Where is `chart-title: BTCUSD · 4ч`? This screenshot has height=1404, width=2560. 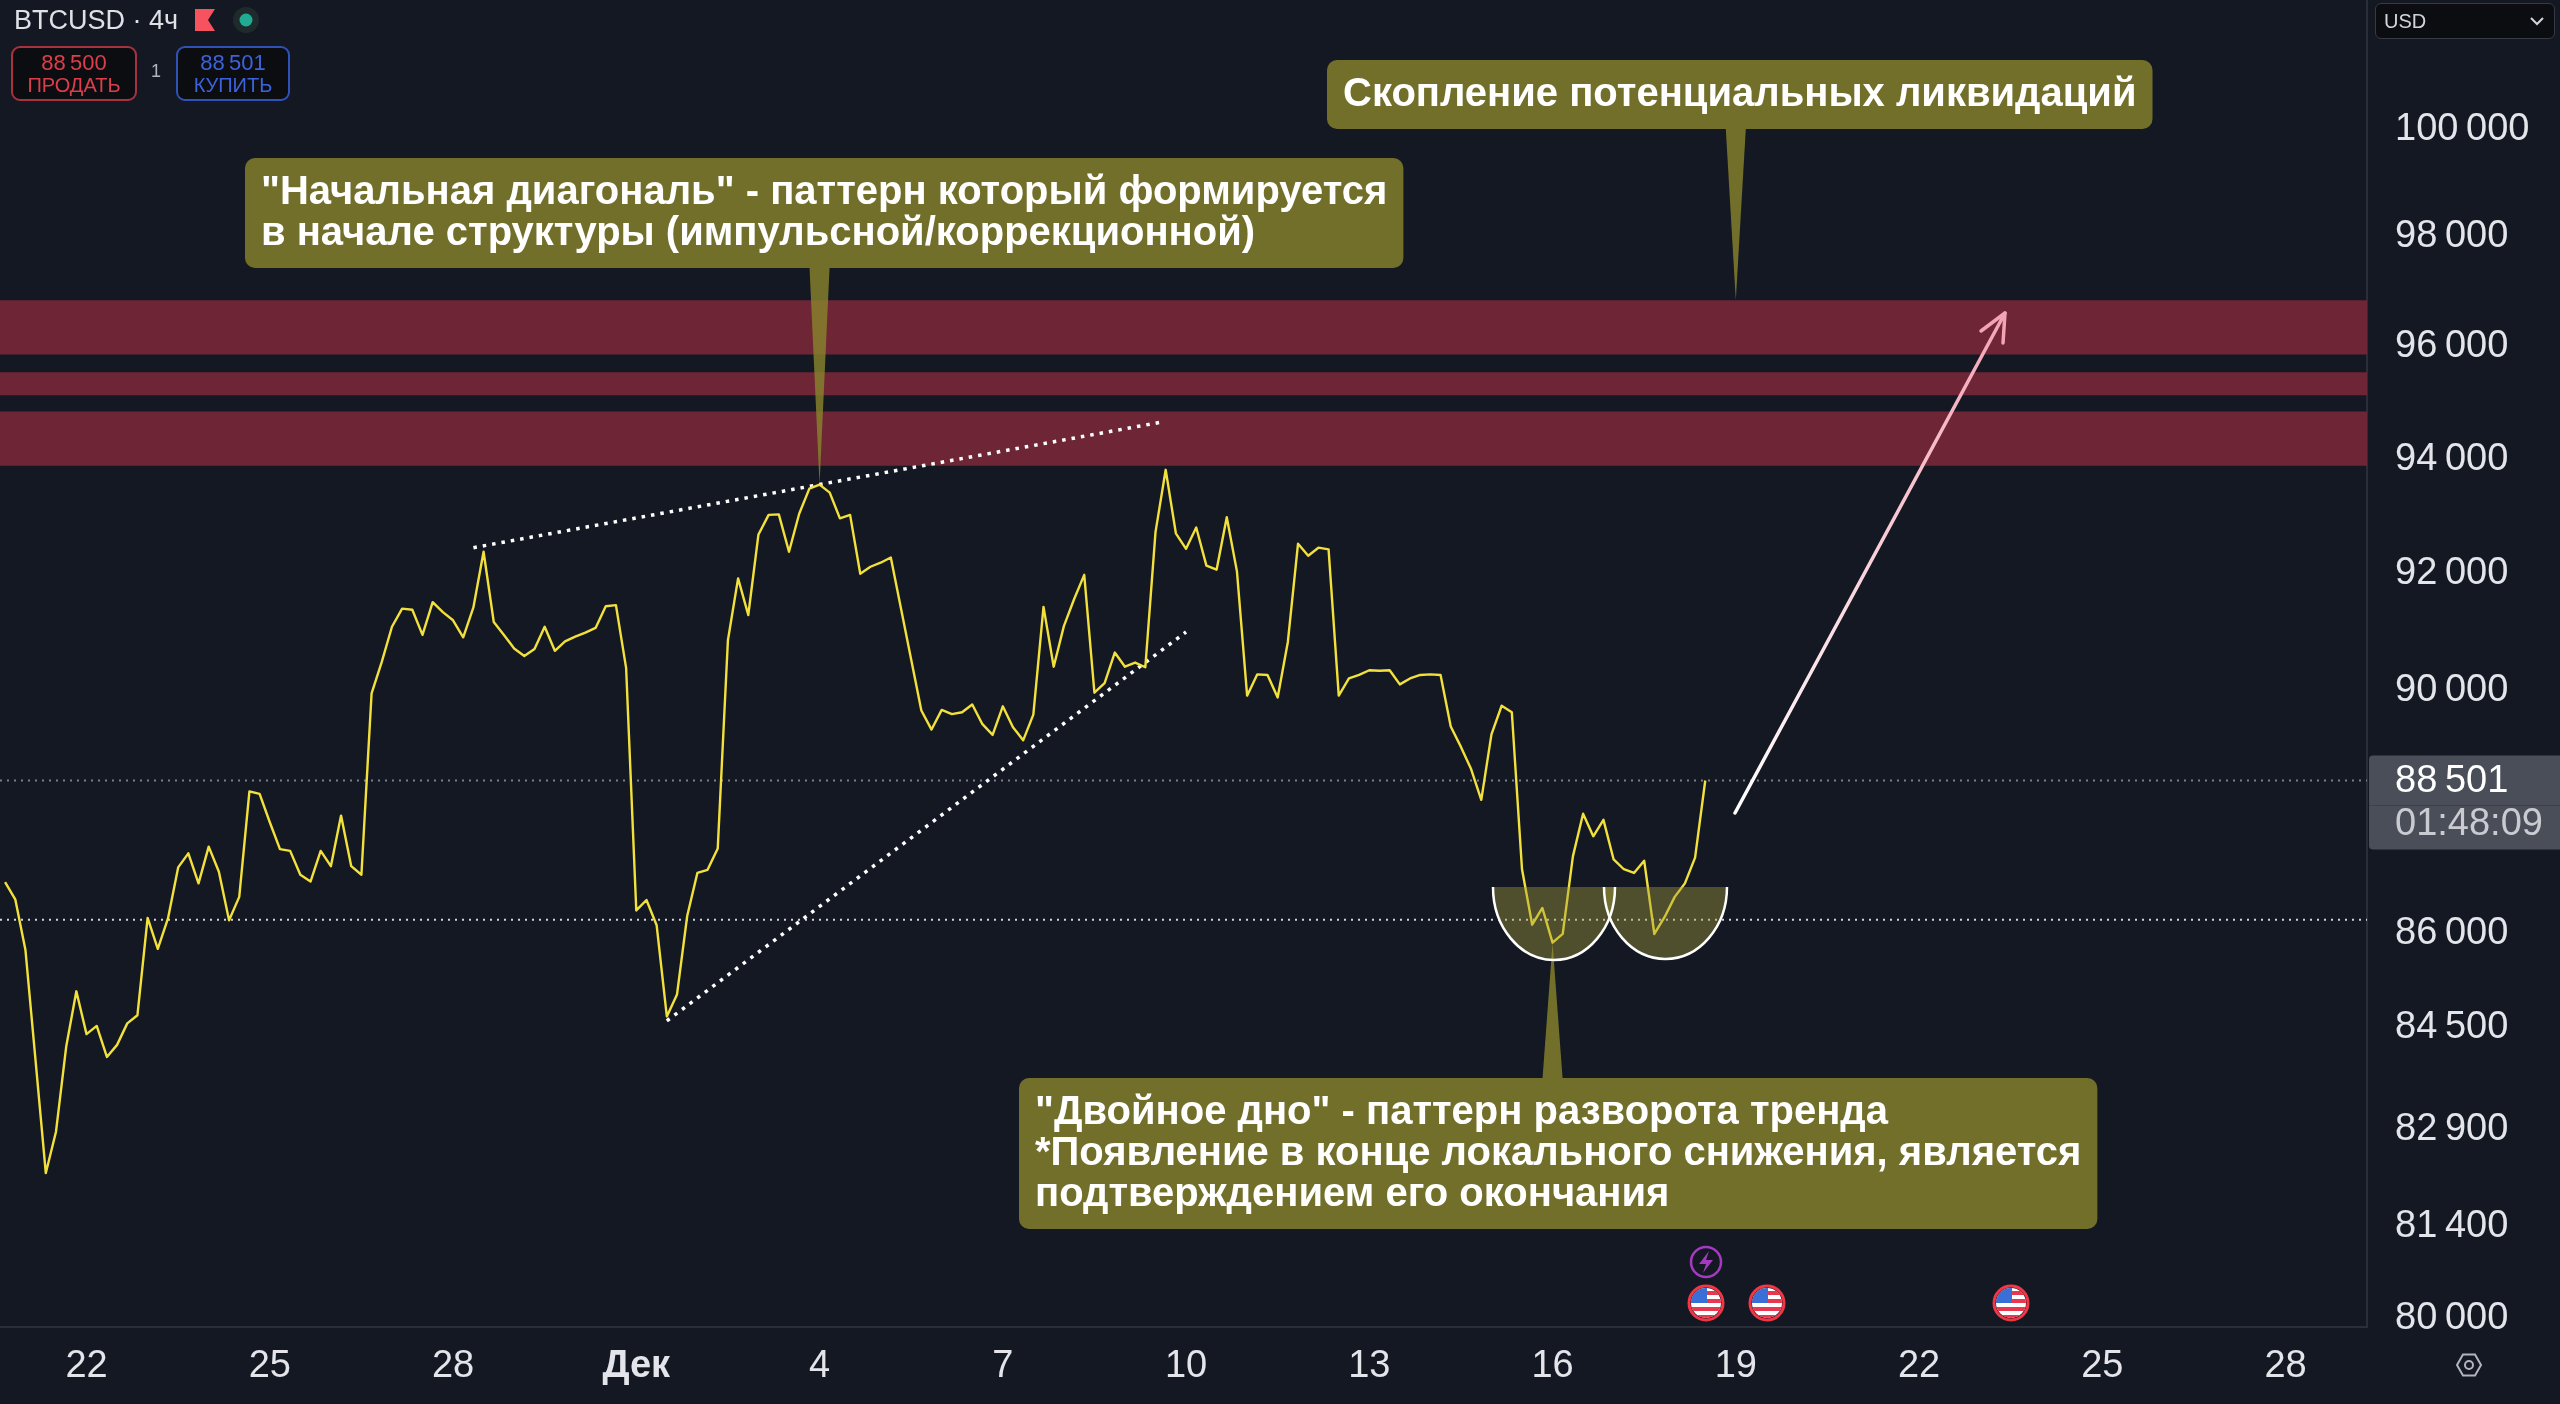 chart-title: BTCUSD · 4ч is located at coordinates (96, 20).